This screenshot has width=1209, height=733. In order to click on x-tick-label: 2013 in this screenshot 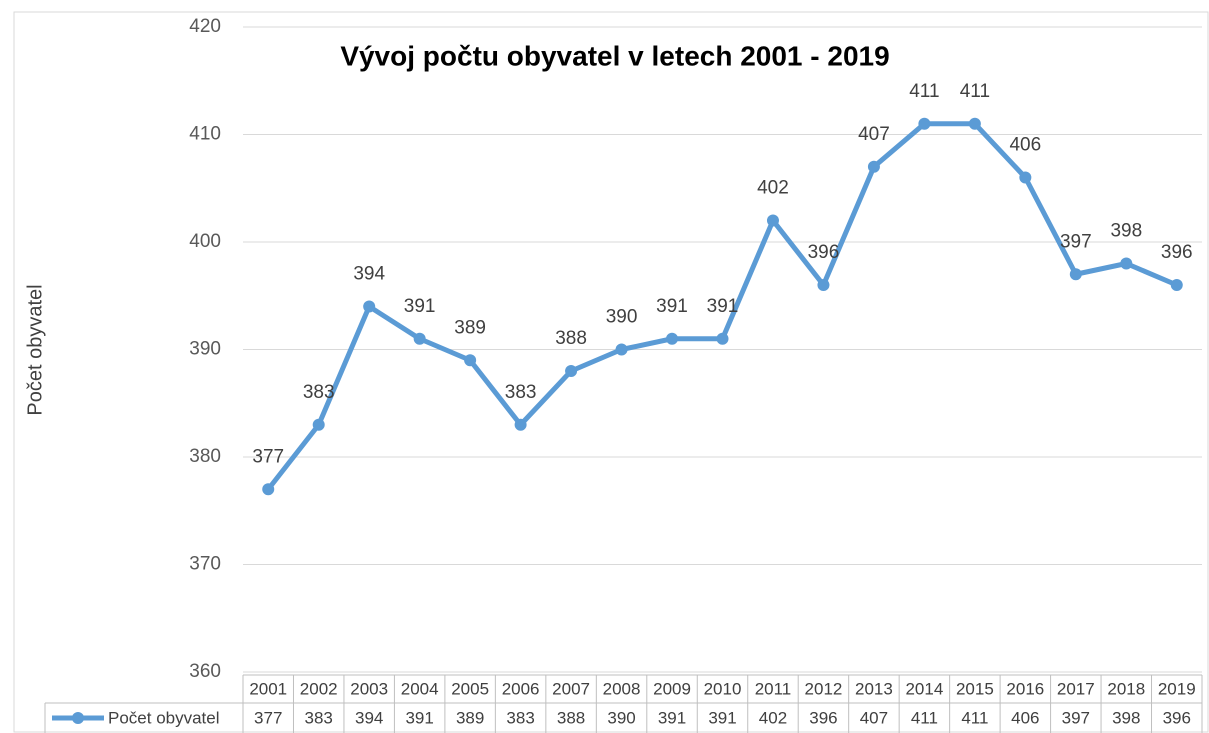, I will do `click(874, 688)`.